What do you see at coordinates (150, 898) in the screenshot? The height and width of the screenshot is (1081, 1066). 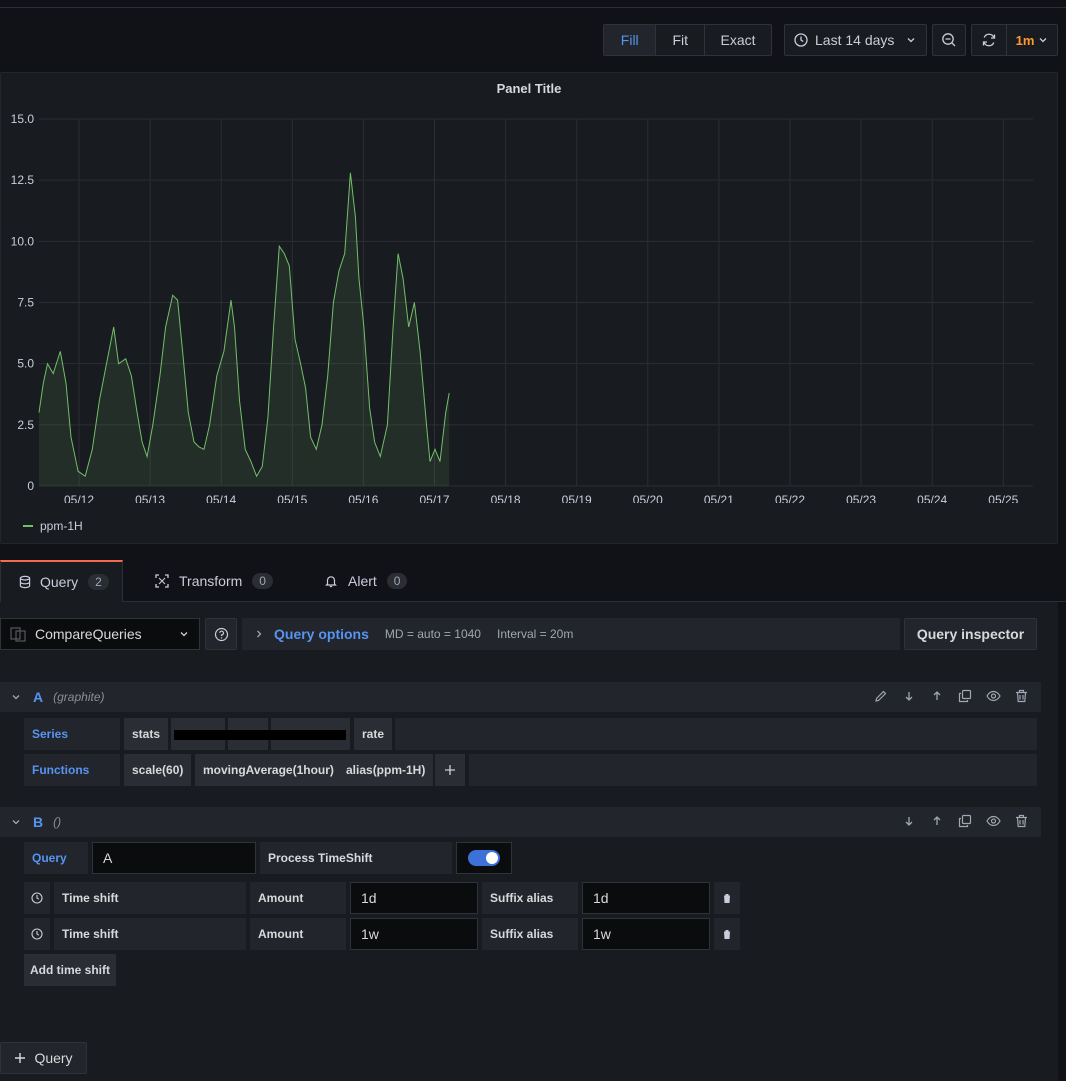 I see `shift-1-label: Time shift` at bounding box center [150, 898].